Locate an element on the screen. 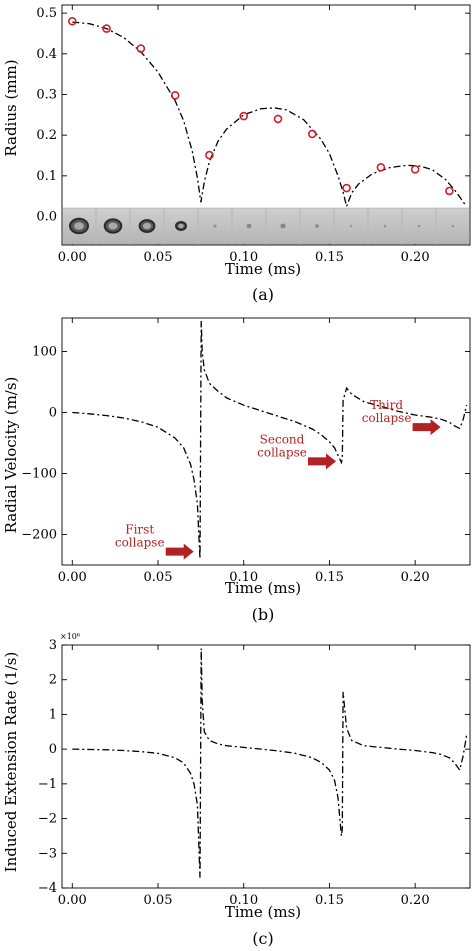 The height and width of the screenshot is (951, 474). velocity-y-tick-label: 100 is located at coordinates (44, 352).